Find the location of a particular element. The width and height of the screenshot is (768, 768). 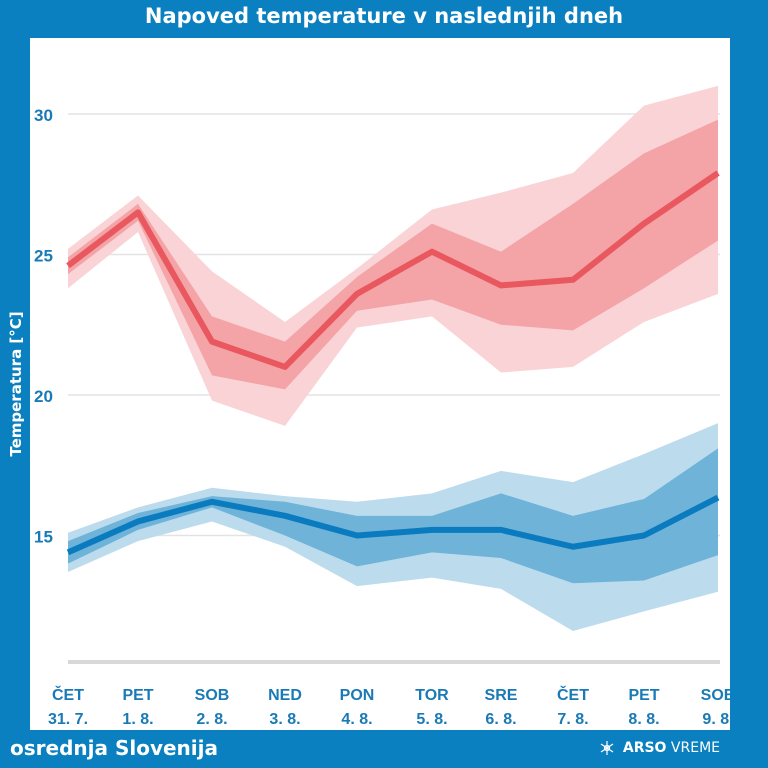

min-inner-band is located at coordinates (393, 516).